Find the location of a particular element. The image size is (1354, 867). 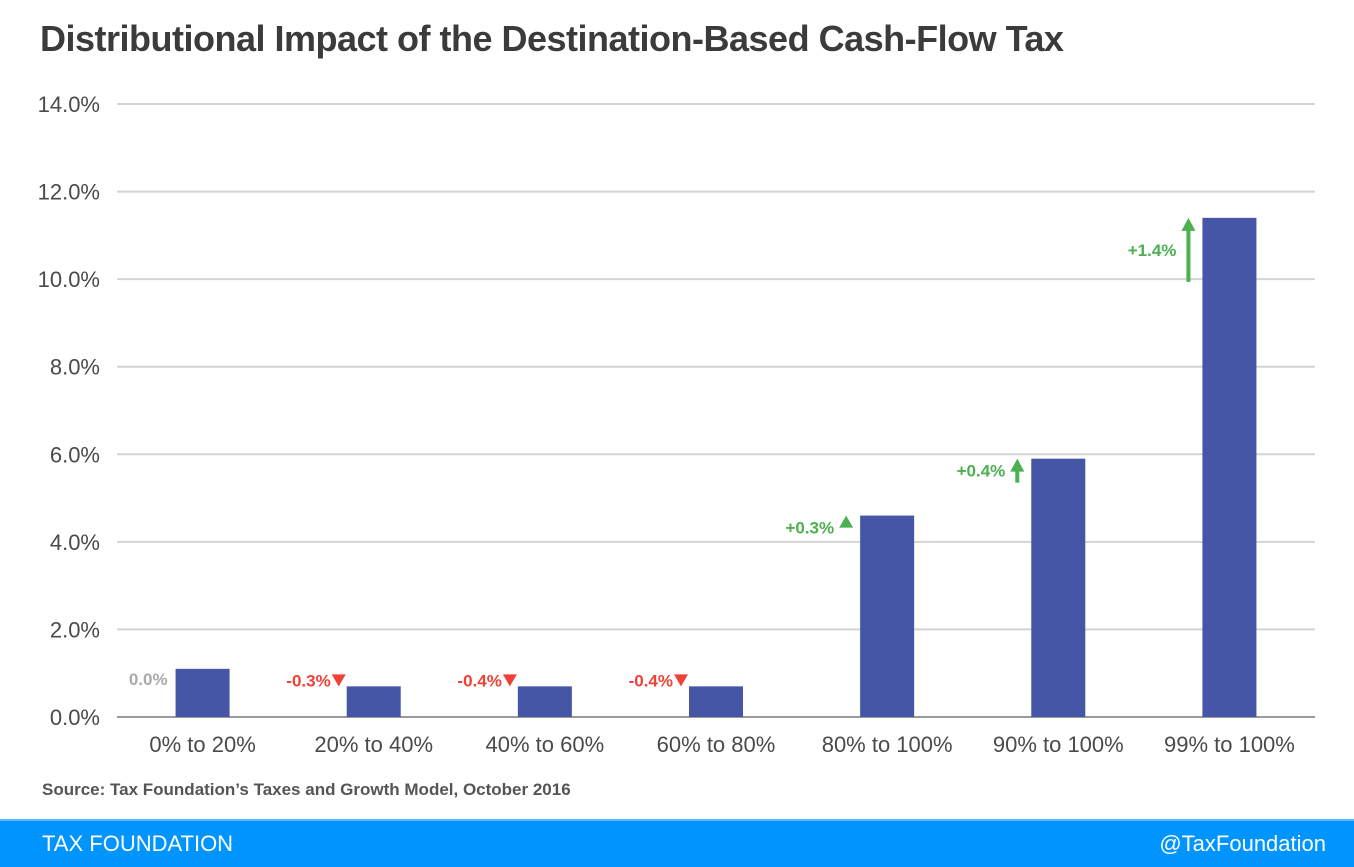

y-tick-label: 4.0% is located at coordinates (75, 542).